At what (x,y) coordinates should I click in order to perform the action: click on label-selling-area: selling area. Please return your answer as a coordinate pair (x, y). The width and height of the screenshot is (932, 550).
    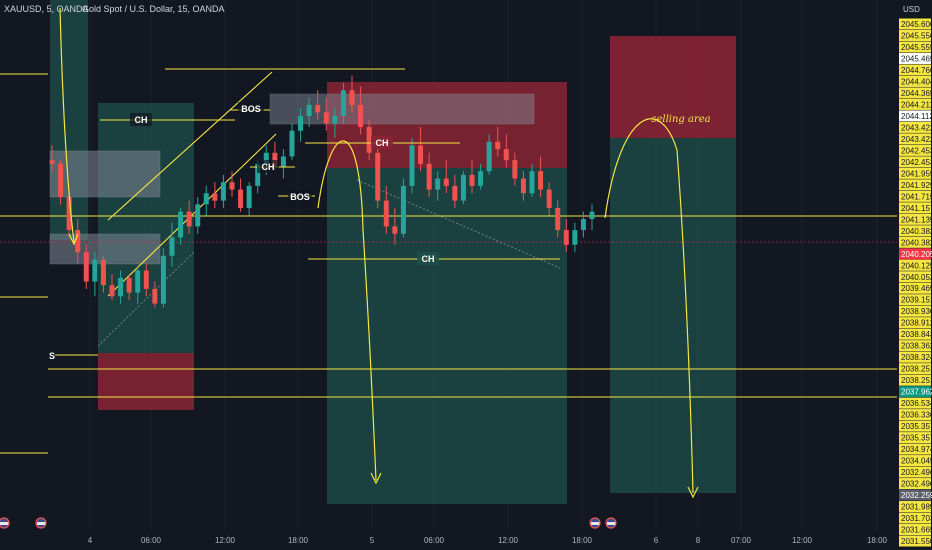
    Looking at the image, I should click on (680, 119).